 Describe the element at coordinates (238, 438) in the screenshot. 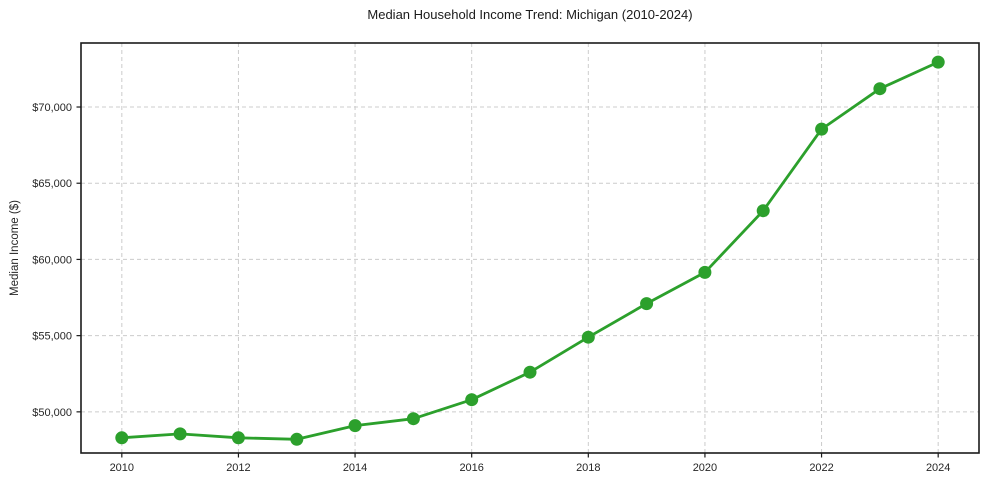

I see `data-point-2012` at that location.